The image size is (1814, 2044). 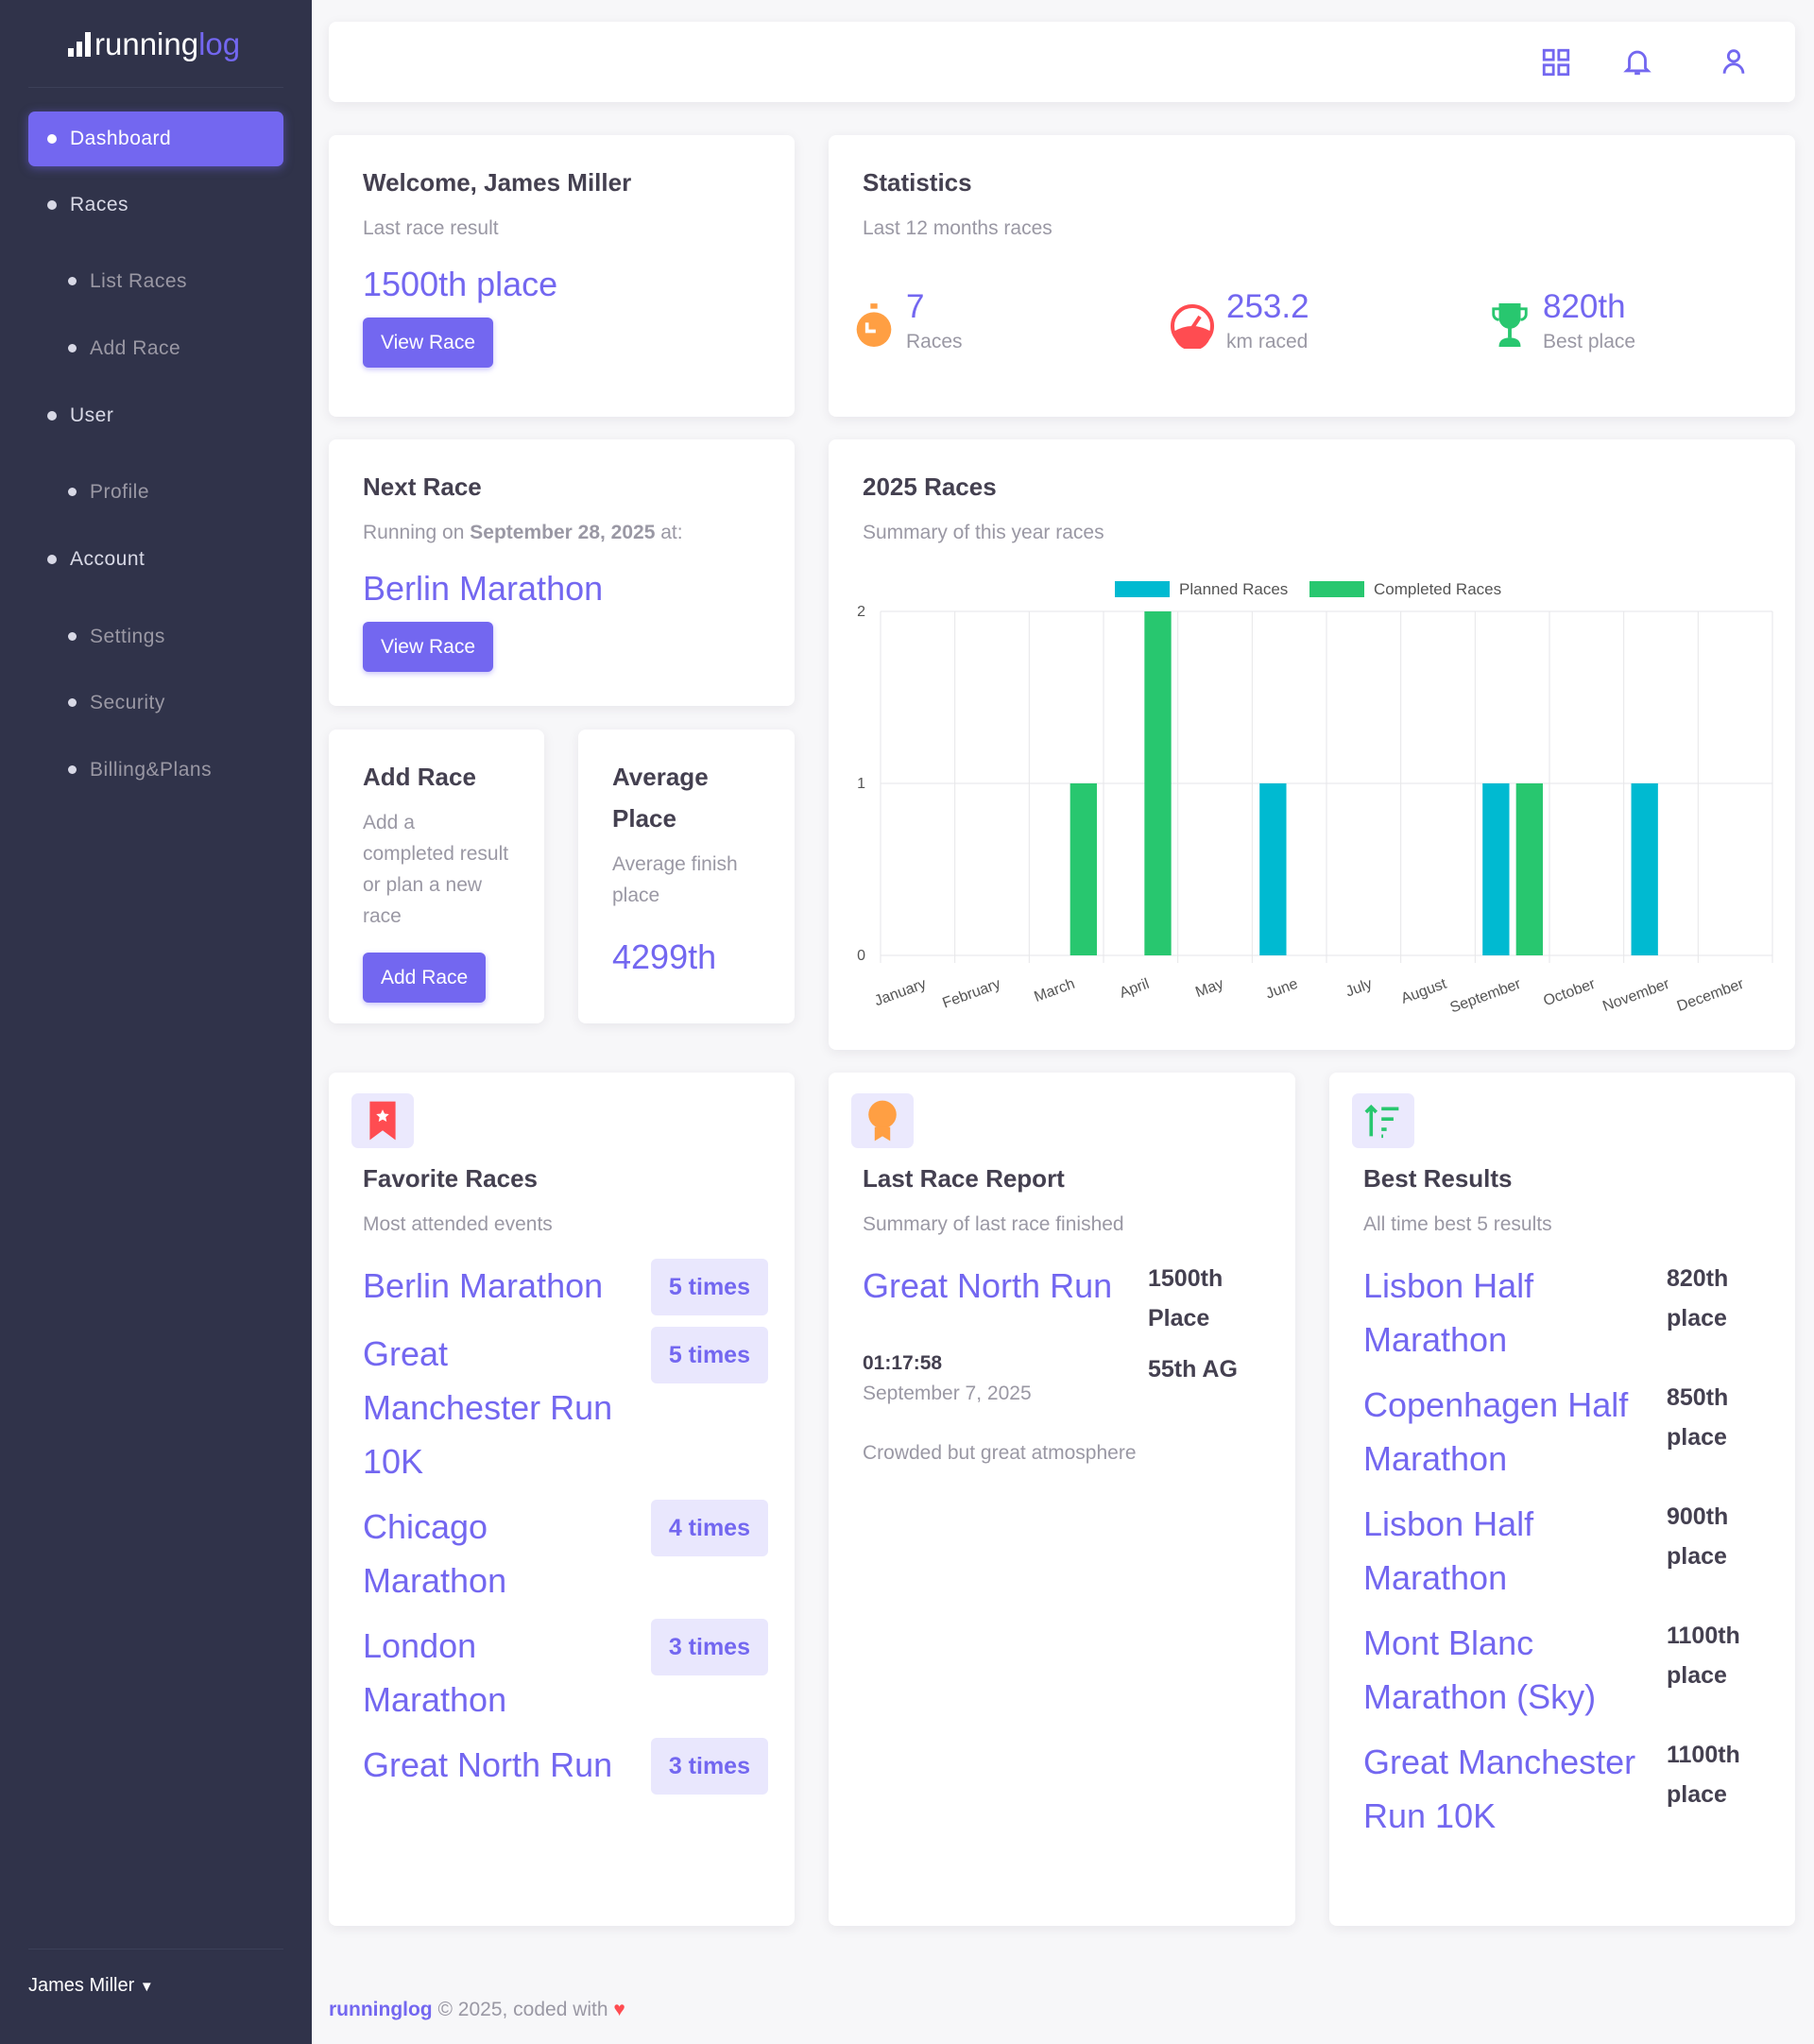 I want to click on stat-value: 820th, so click(x=1585, y=306).